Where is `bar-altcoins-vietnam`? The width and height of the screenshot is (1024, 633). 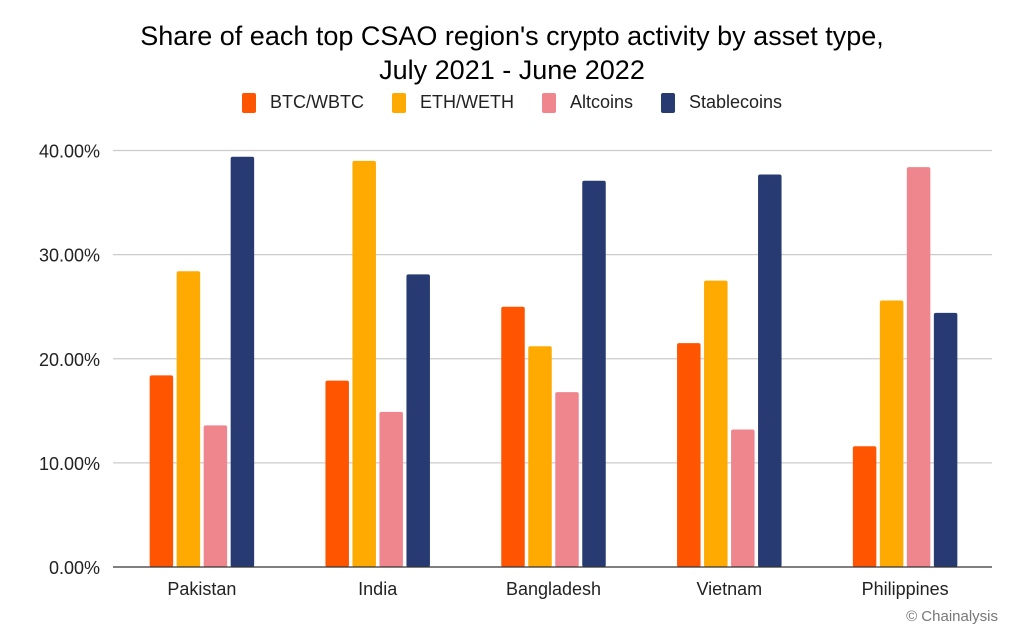 bar-altcoins-vietnam is located at coordinates (743, 498).